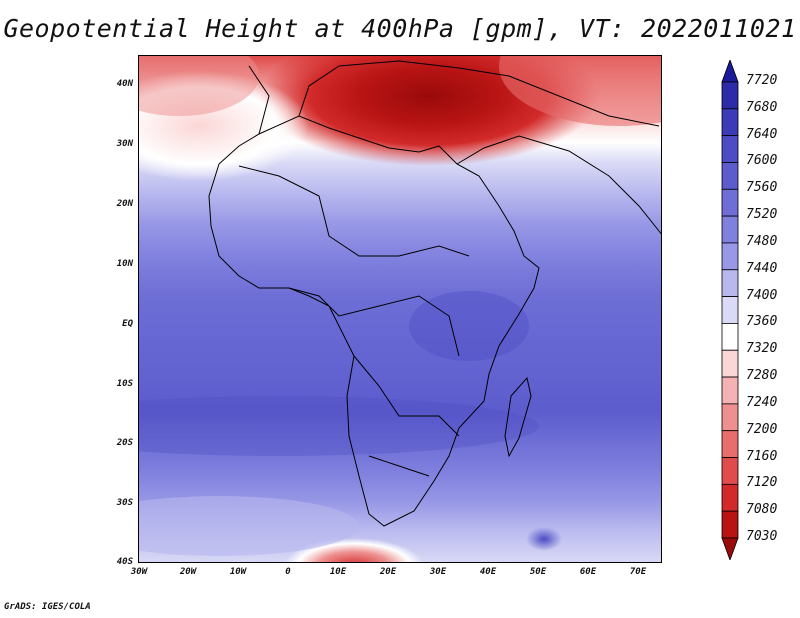 The height and width of the screenshot is (618, 800). I want to click on colorbar-label: 7720, so click(762, 80).